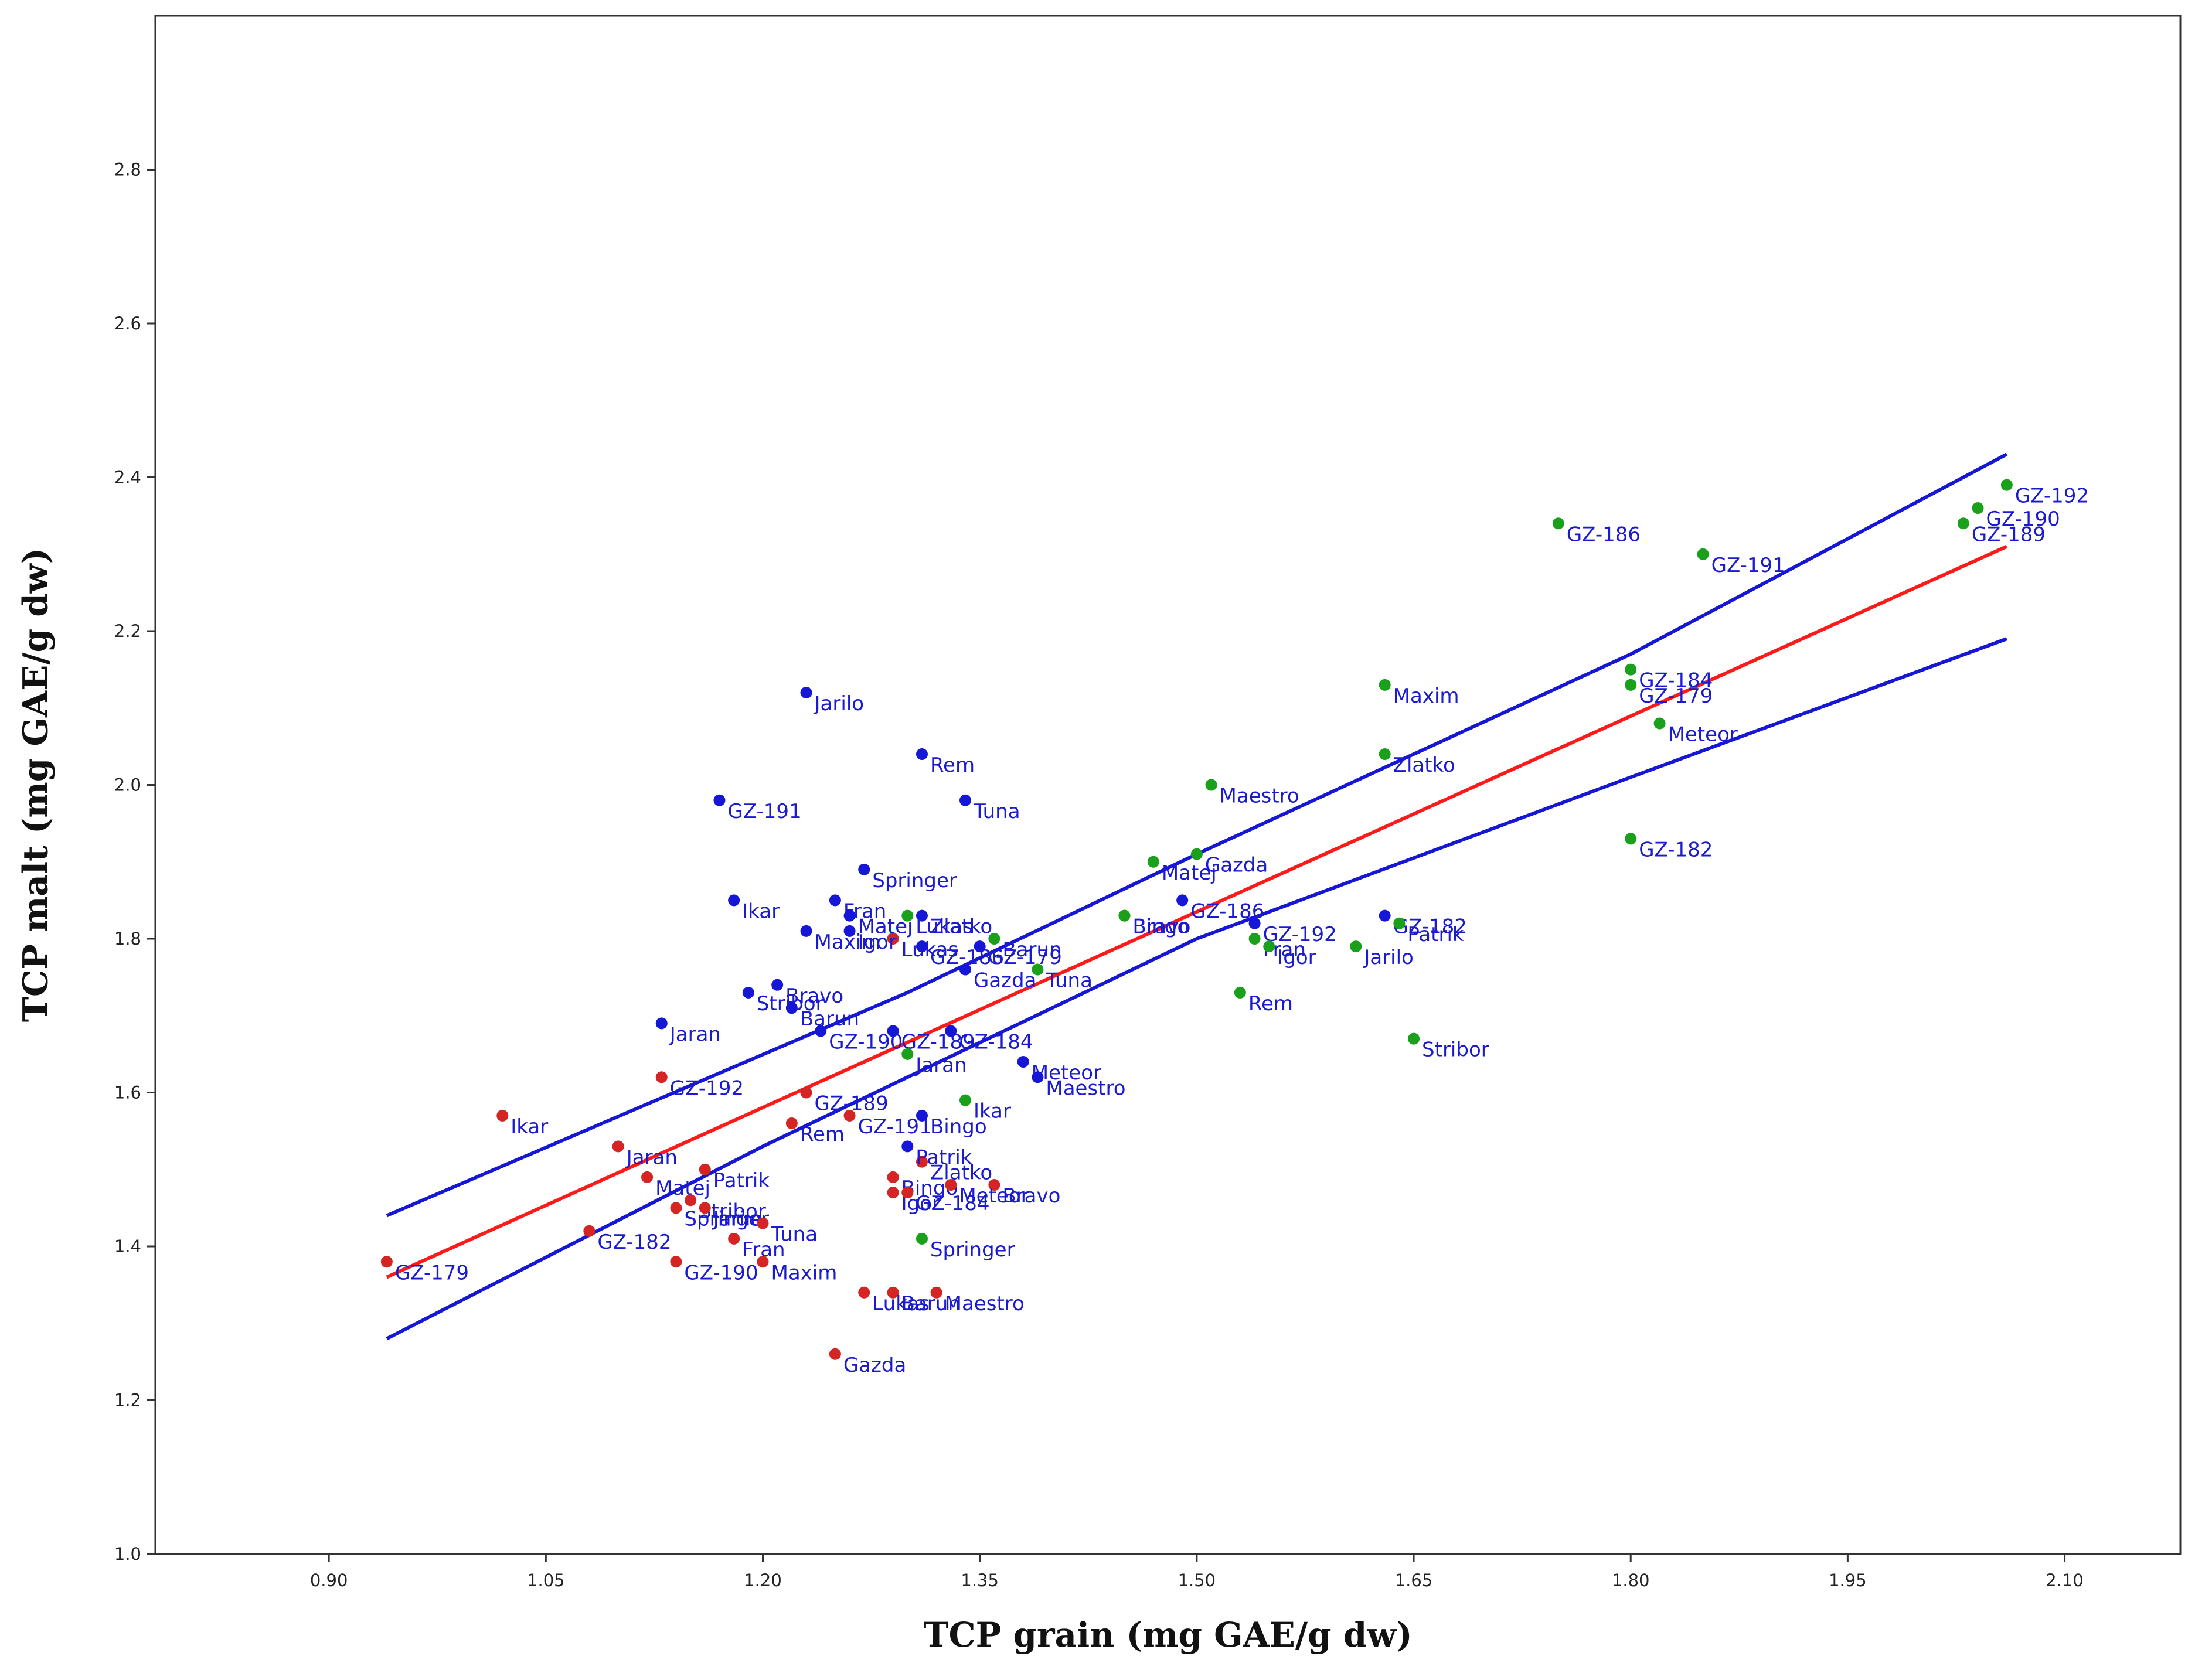 The height and width of the screenshot is (1680, 2195). I want to click on point-blue-patrik, so click(907, 1146).